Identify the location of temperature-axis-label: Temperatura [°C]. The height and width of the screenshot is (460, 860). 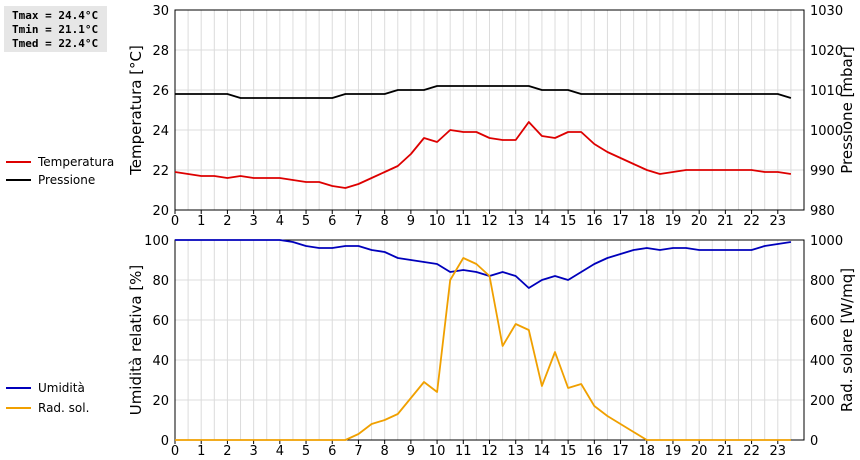
(136, 110).